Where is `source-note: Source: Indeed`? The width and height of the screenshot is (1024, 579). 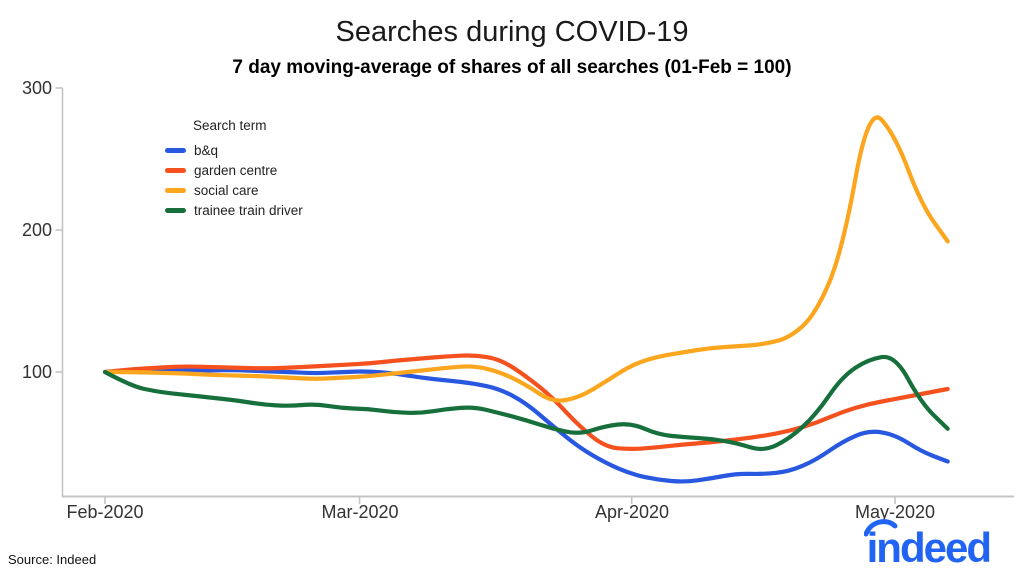
source-note: Source: Indeed is located at coordinates (52, 559).